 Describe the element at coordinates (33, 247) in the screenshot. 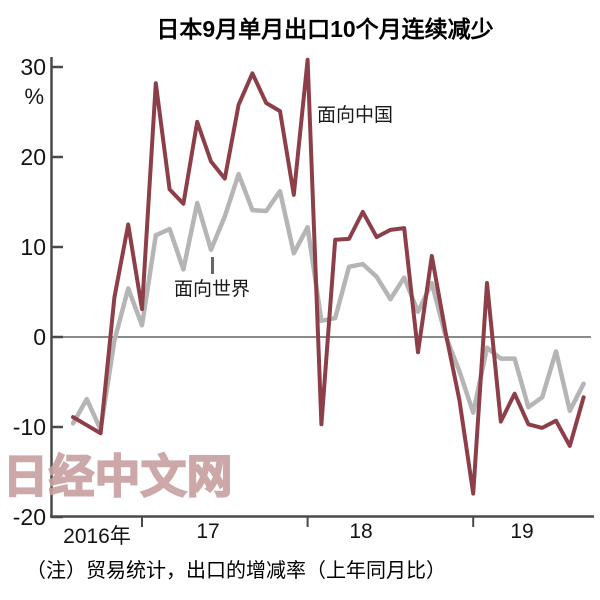

I see `y-tick-label-10: 10` at that location.